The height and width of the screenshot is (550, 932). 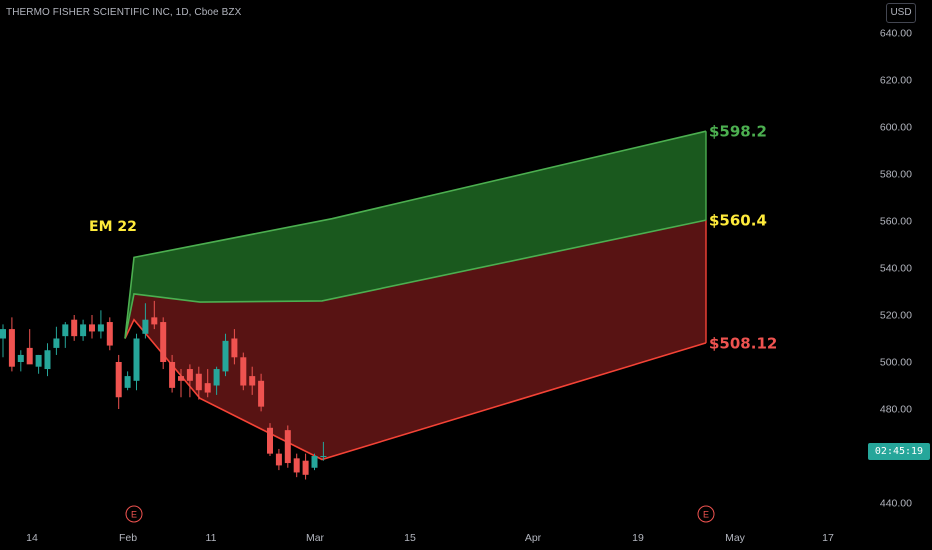 I want to click on price-tick-label: 580.00, so click(x=896, y=175).